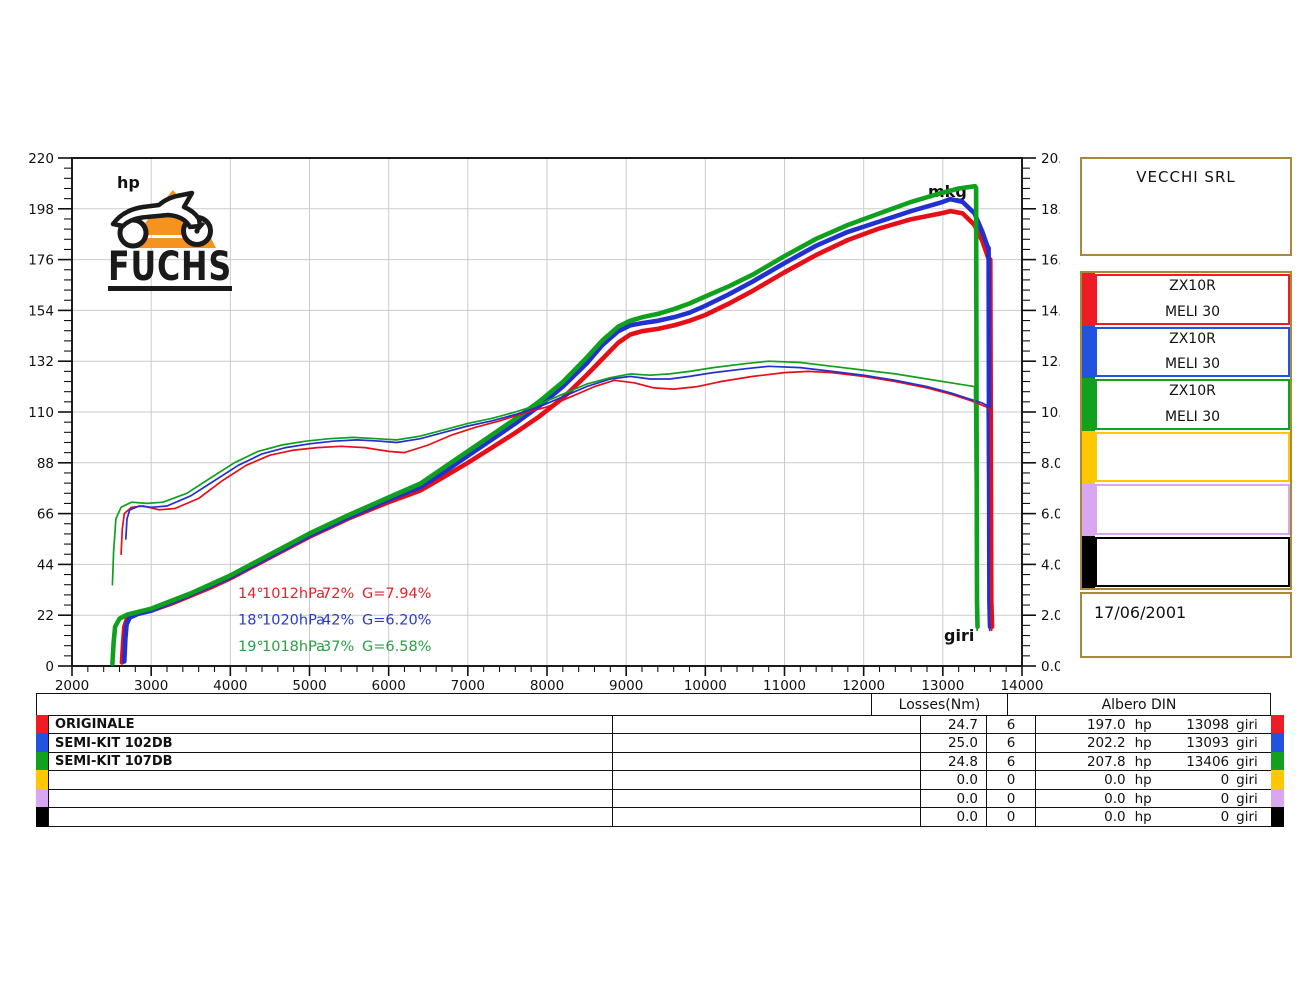 This screenshot has height=981, width=1308. Describe the element at coordinates (1050, 667) in the screenshot. I see `y-right-tick-label: 0.0` at that location.